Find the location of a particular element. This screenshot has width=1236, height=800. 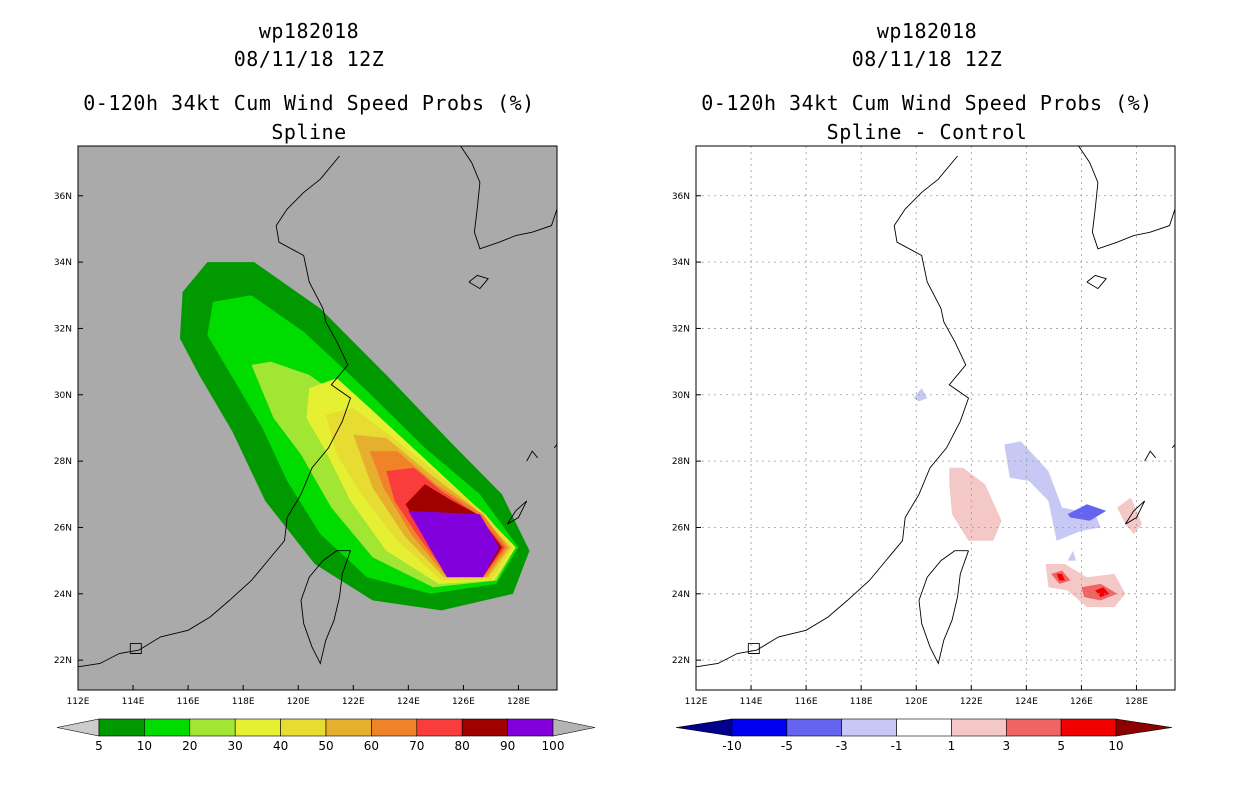

colorbar-label-0: 5 is located at coordinates (99, 746).